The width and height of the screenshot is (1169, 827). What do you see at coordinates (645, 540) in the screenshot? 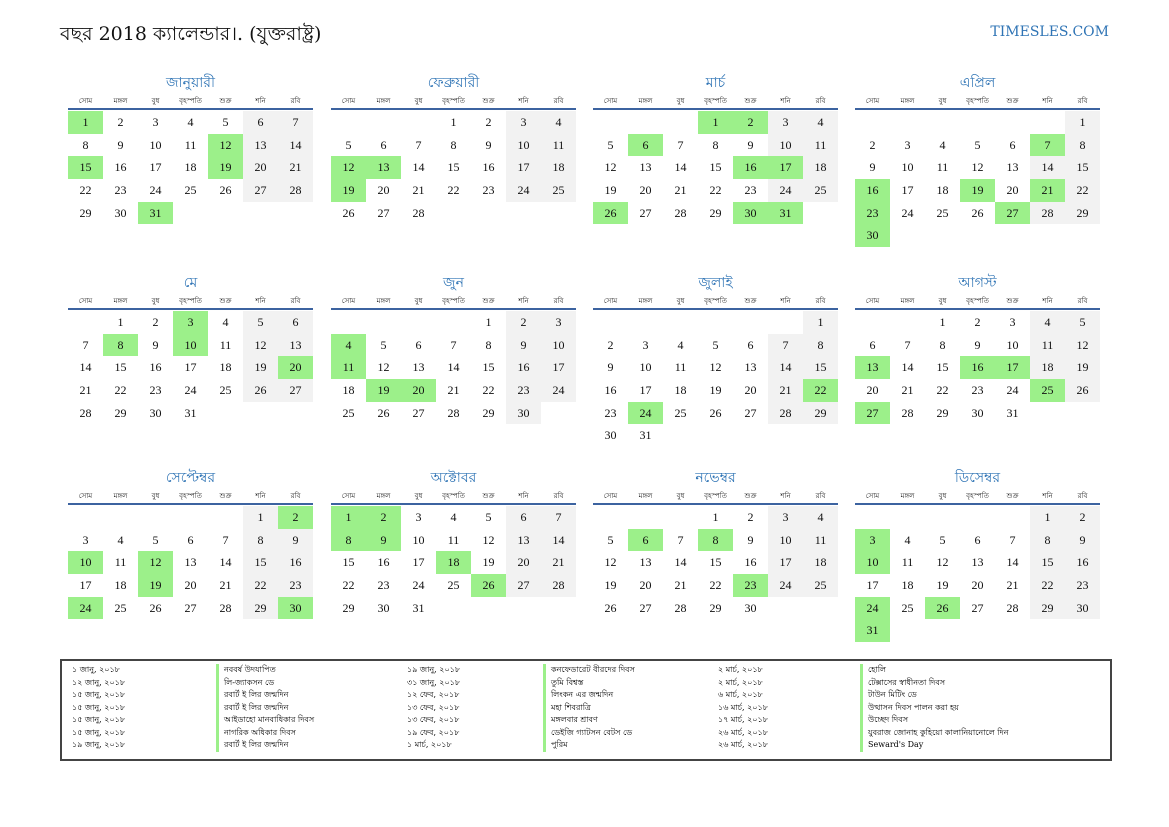
I see `holiday-day-cell: 6` at bounding box center [645, 540].